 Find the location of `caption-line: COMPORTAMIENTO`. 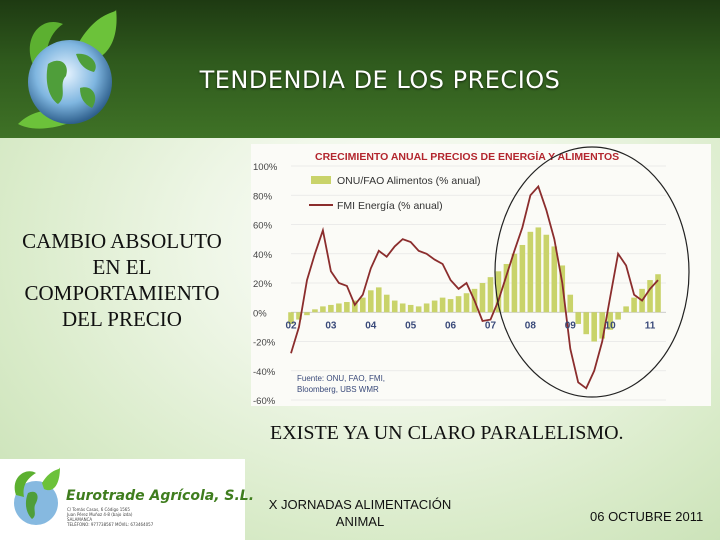

caption-line: COMPORTAMIENTO is located at coordinates (122, 293).